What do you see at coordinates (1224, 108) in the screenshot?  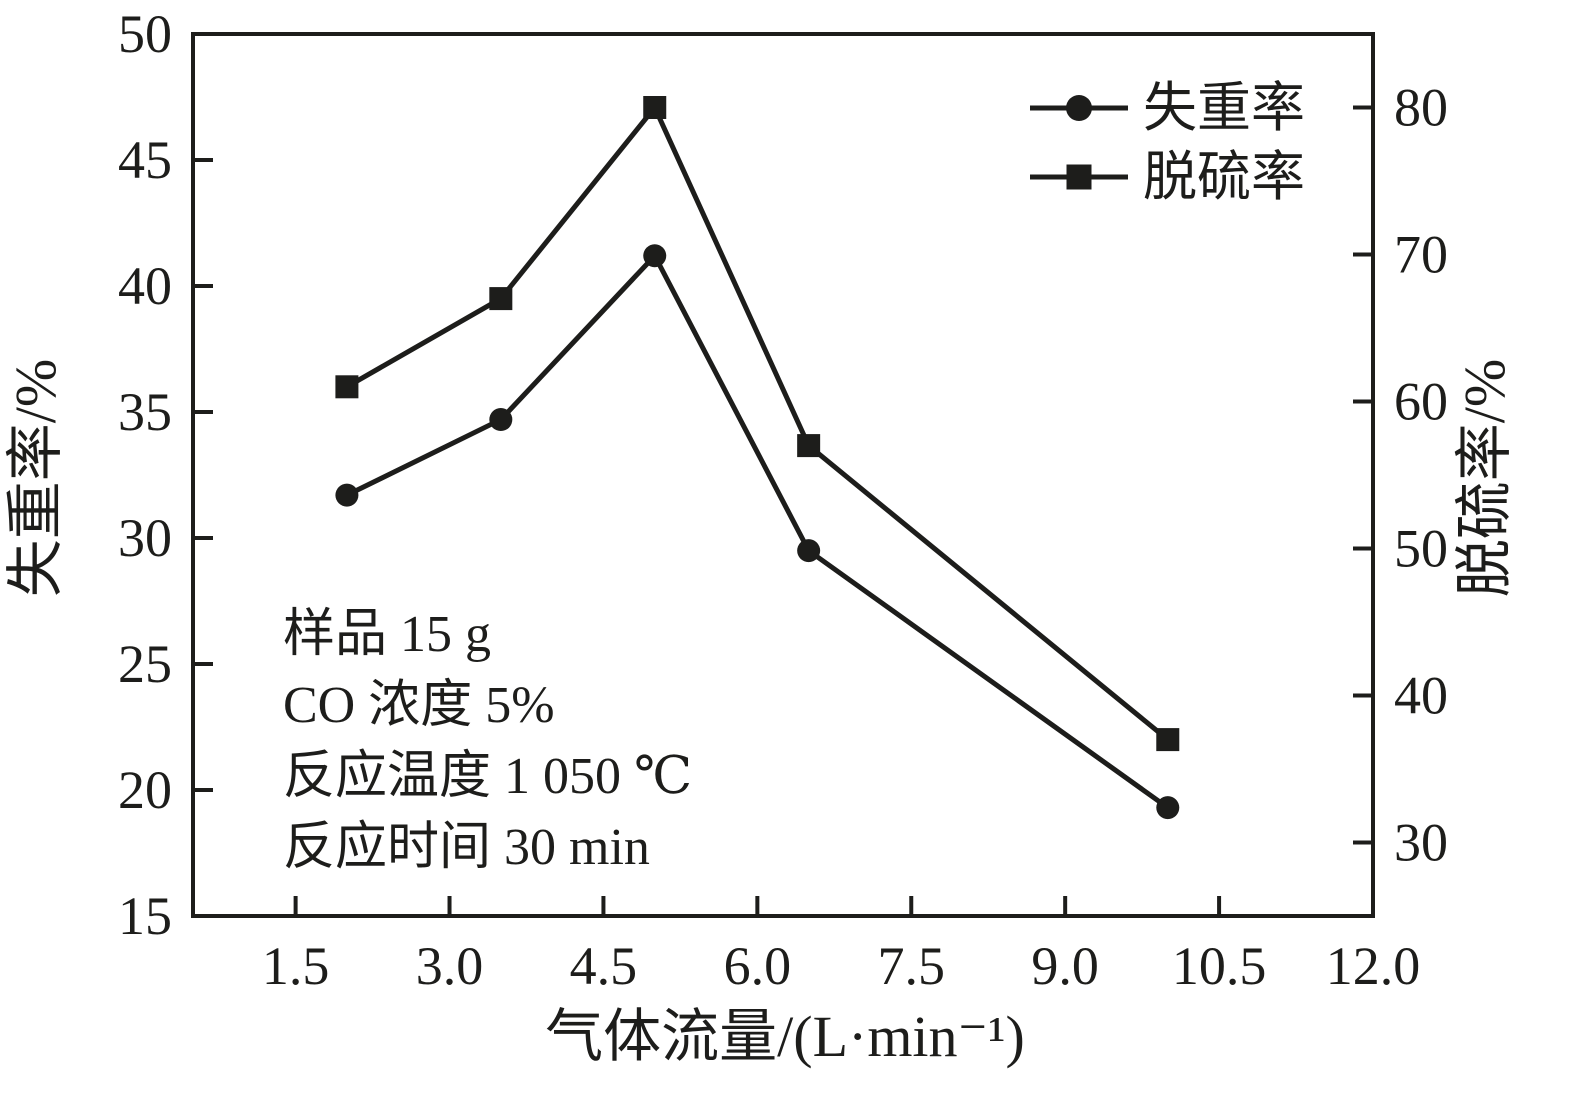 I see `legend-label: 失重率` at bounding box center [1224, 108].